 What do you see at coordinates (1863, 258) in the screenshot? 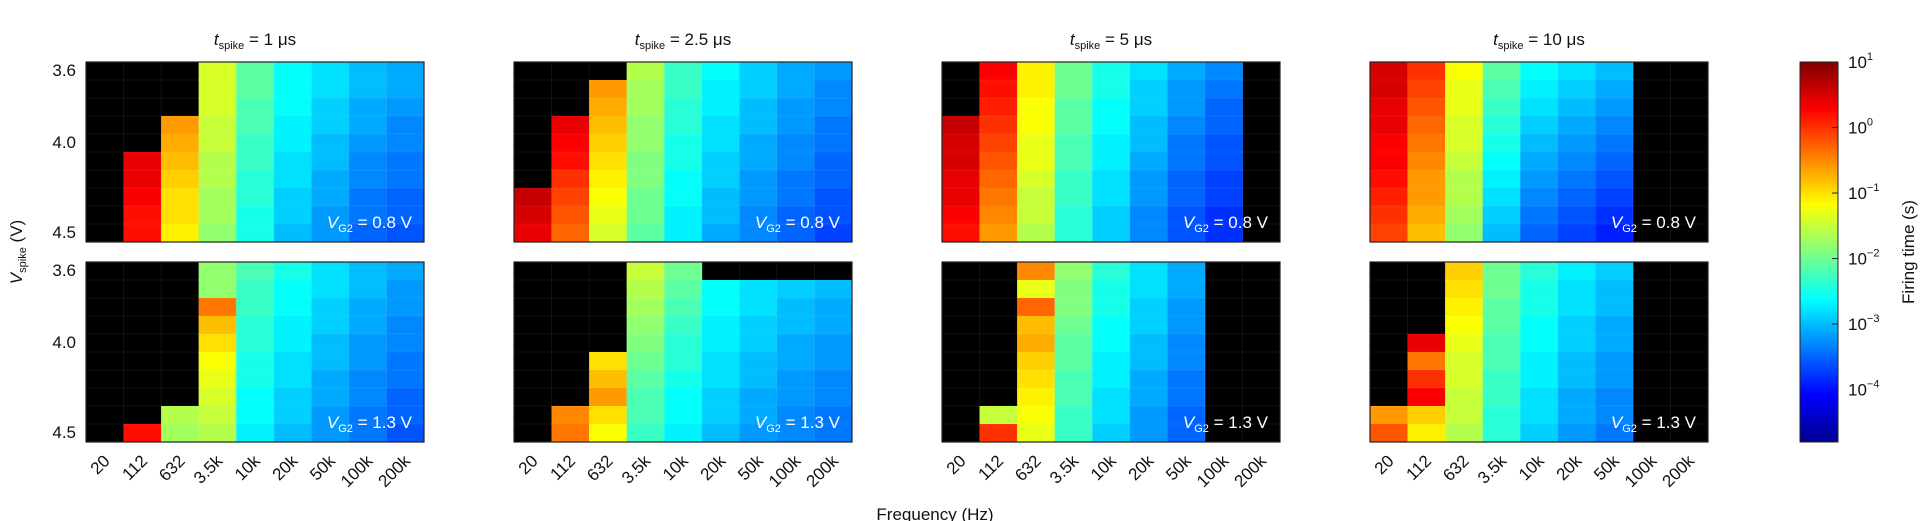
I see `colorbar-tick-label: 10⁻²` at bounding box center [1863, 258].